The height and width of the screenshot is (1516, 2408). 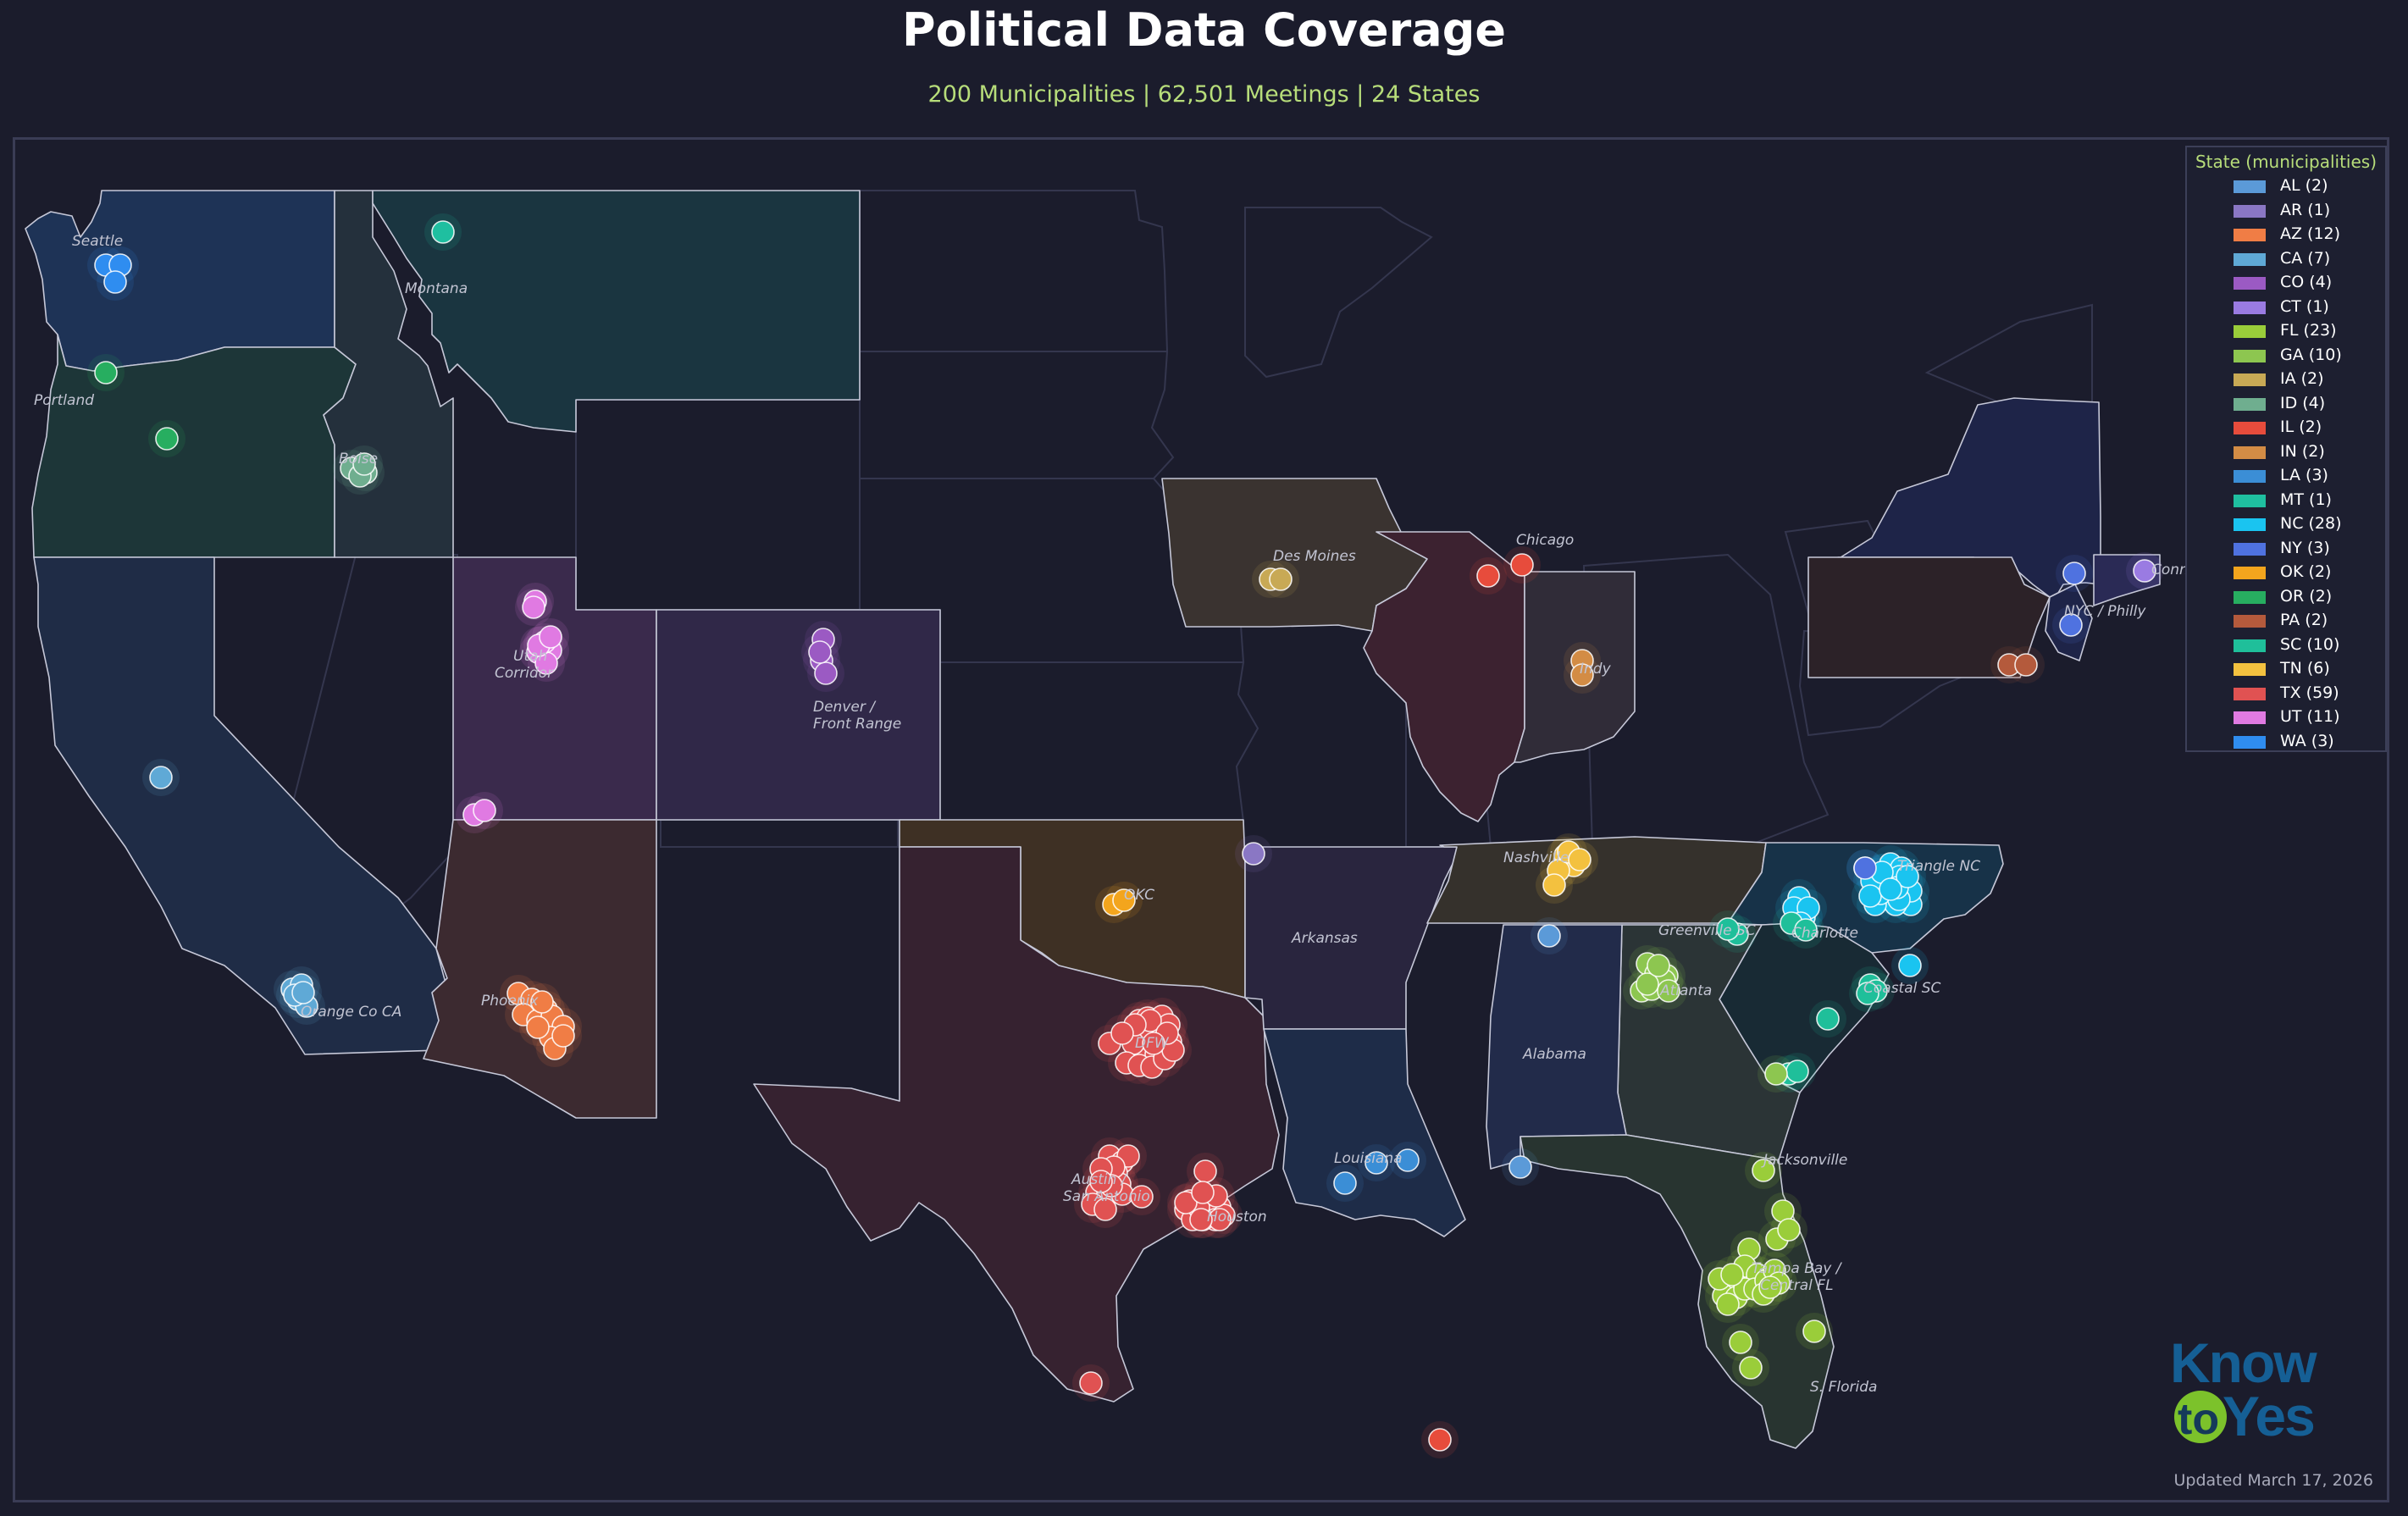 What do you see at coordinates (2286, 405) in the screenshot?
I see `legend-item: ID (4)` at bounding box center [2286, 405].